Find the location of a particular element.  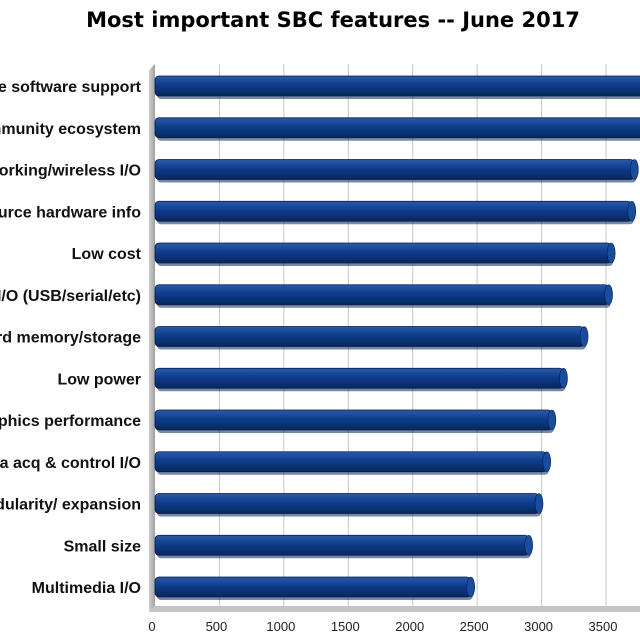

category-label: Processor/graphics performance is located at coordinates (70, 421).